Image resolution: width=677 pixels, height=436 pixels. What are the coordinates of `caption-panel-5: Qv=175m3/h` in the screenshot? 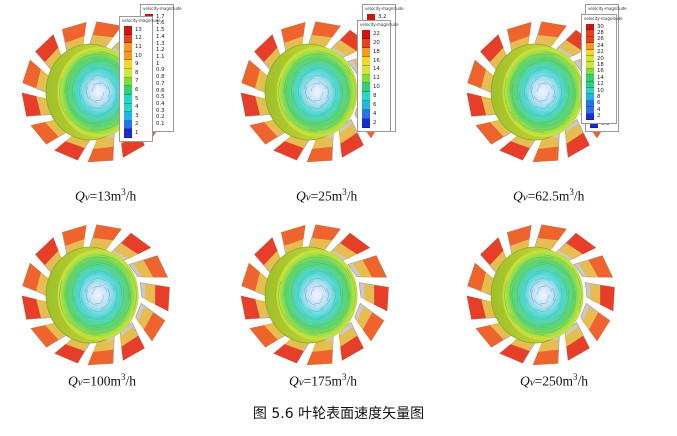 It's located at (323, 380).